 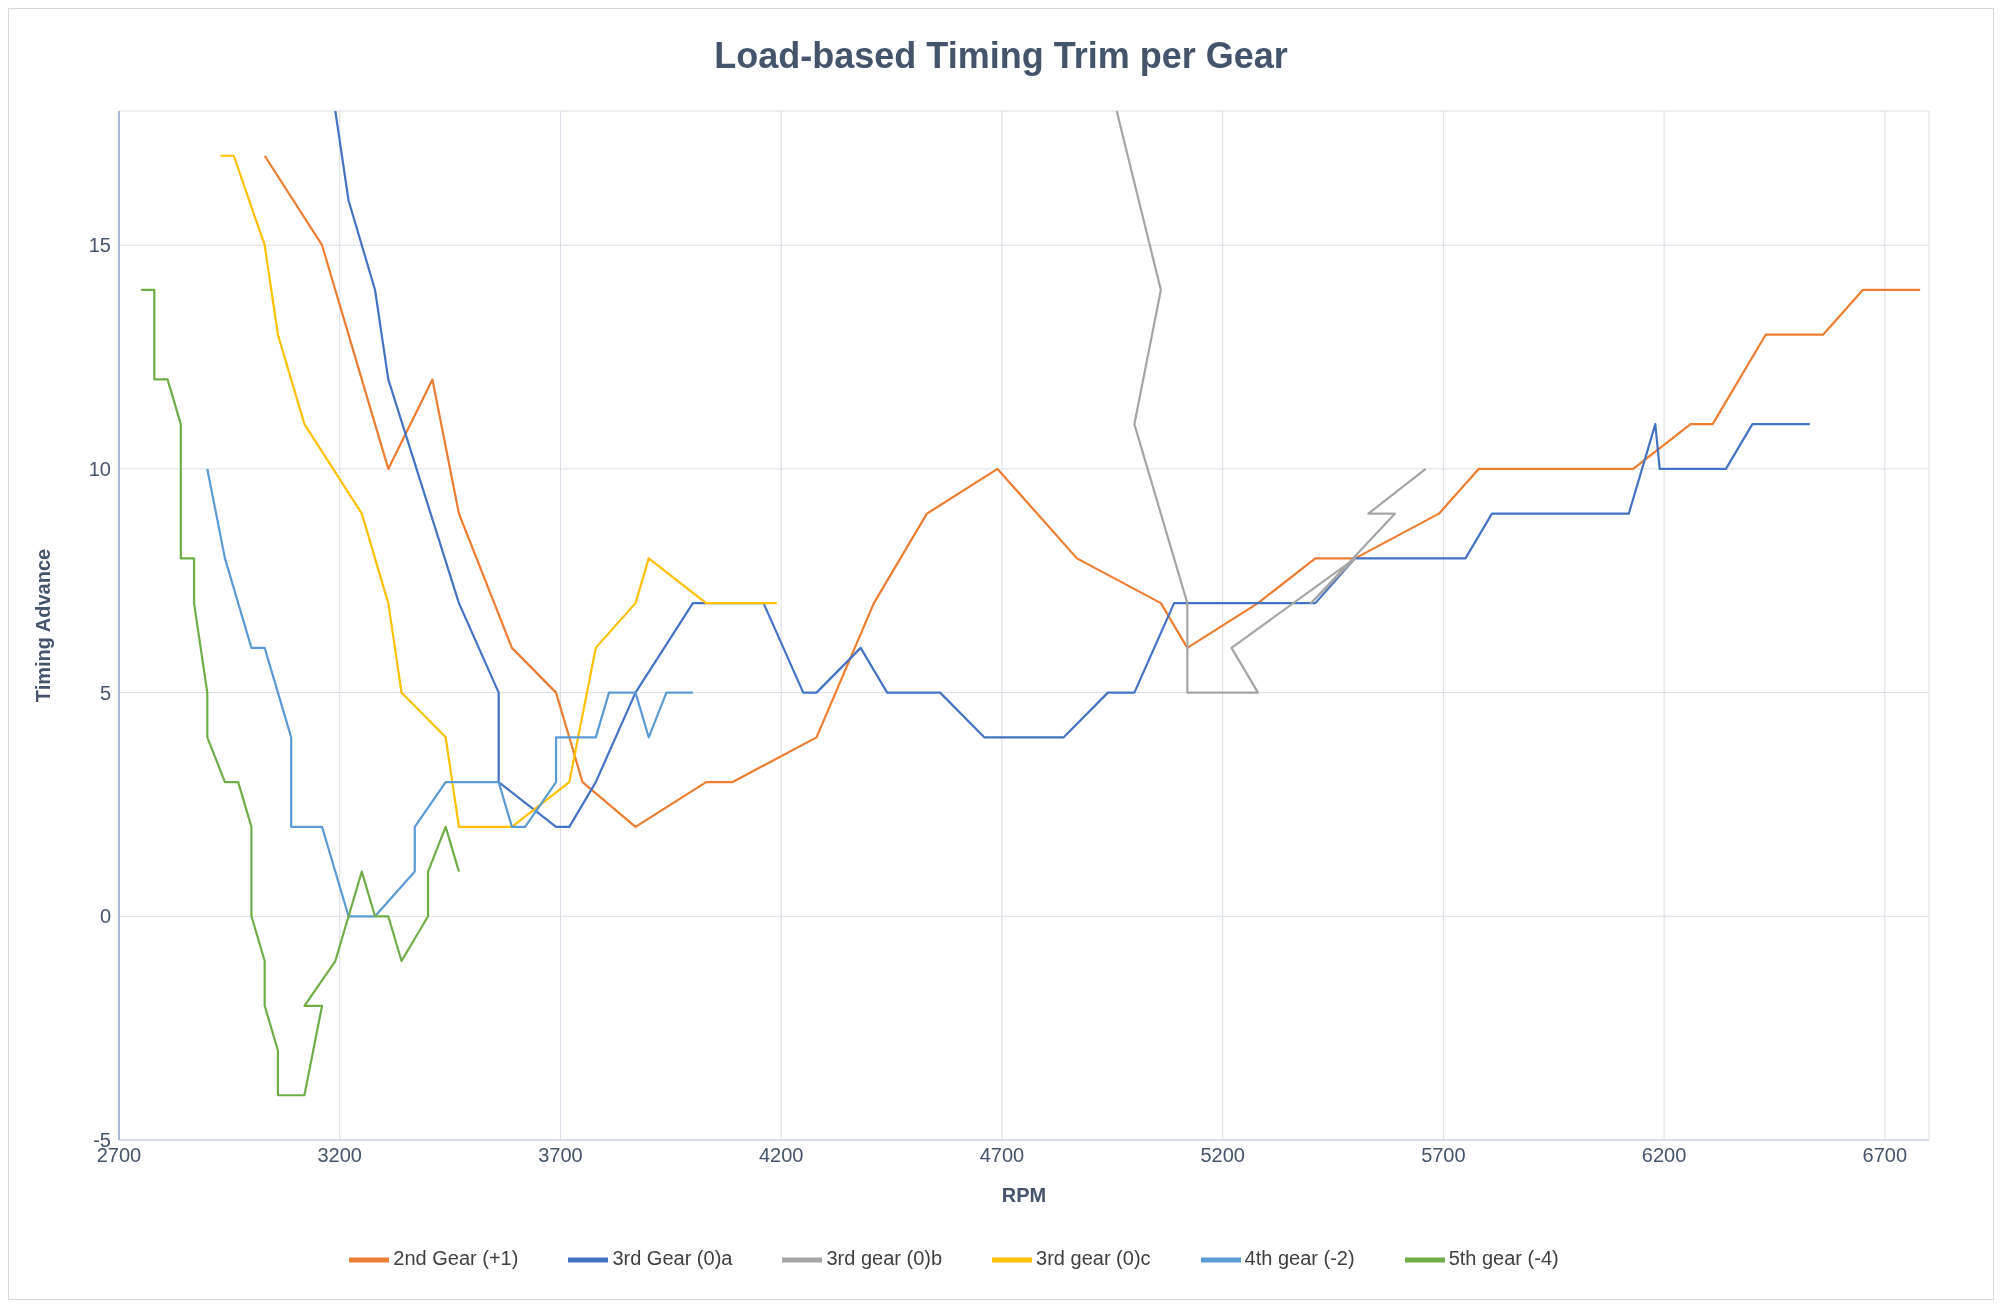 I want to click on x-tick-label: 3200, so click(x=339, y=1155).